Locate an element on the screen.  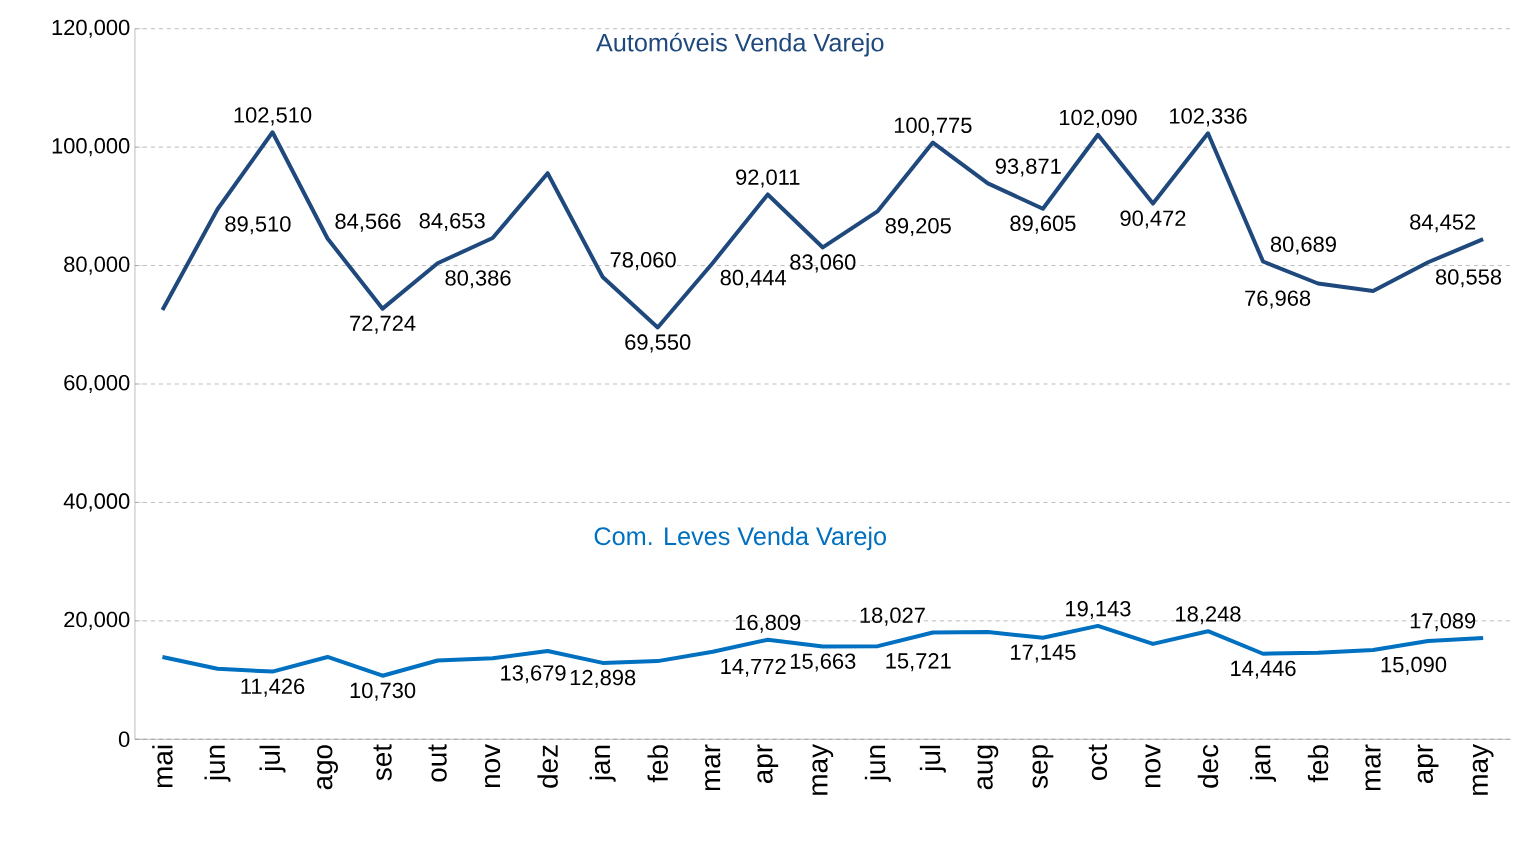
data-label: 10,730 is located at coordinates (383, 691).